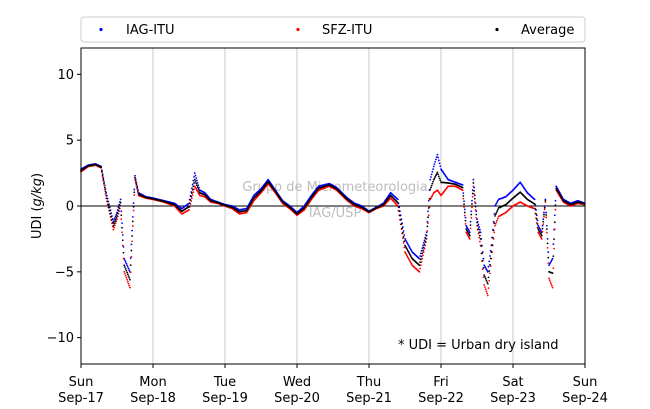  What do you see at coordinates (512, 382) in the screenshot?
I see `x-tick-label-day: Sat` at bounding box center [512, 382].